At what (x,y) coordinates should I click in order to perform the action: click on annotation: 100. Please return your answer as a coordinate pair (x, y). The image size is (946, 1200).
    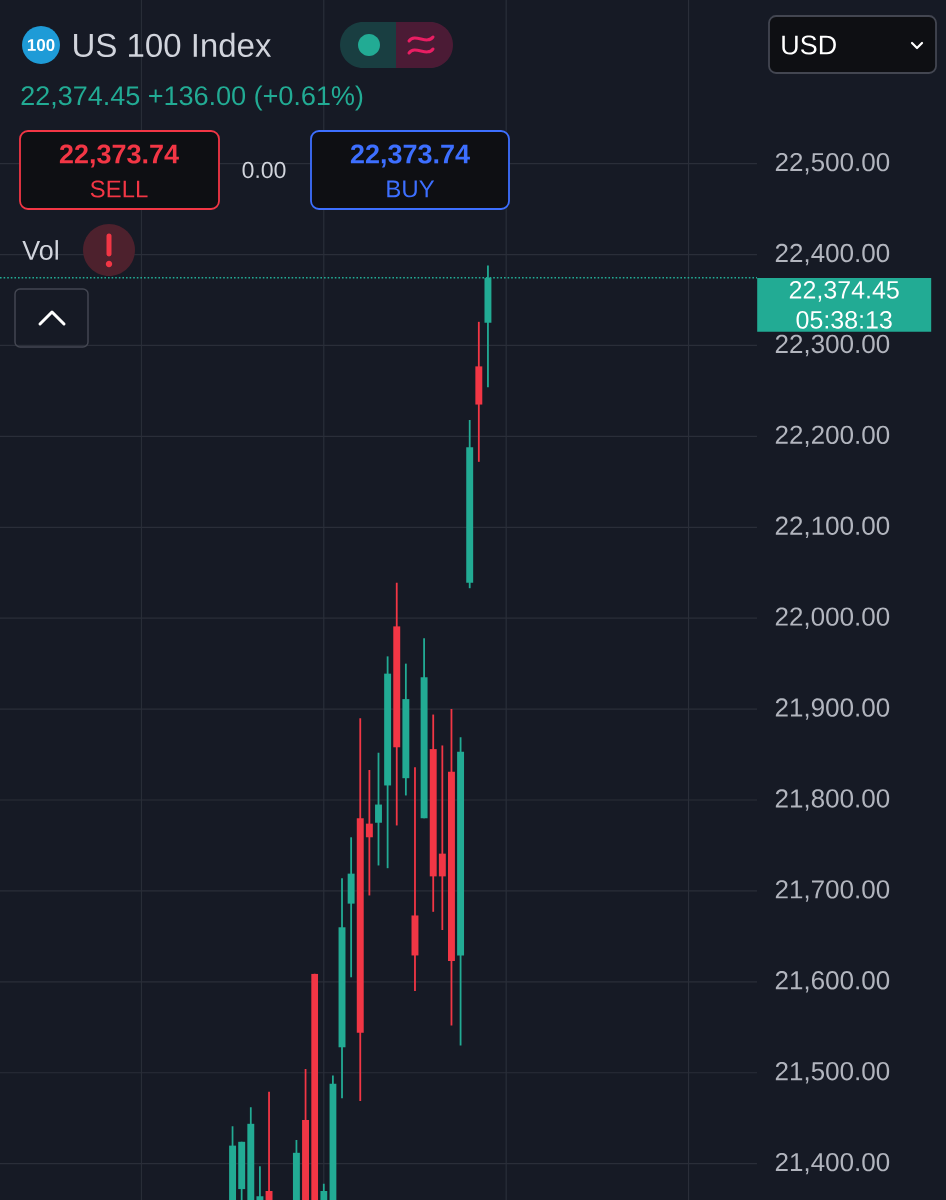
    Looking at the image, I should click on (41, 45).